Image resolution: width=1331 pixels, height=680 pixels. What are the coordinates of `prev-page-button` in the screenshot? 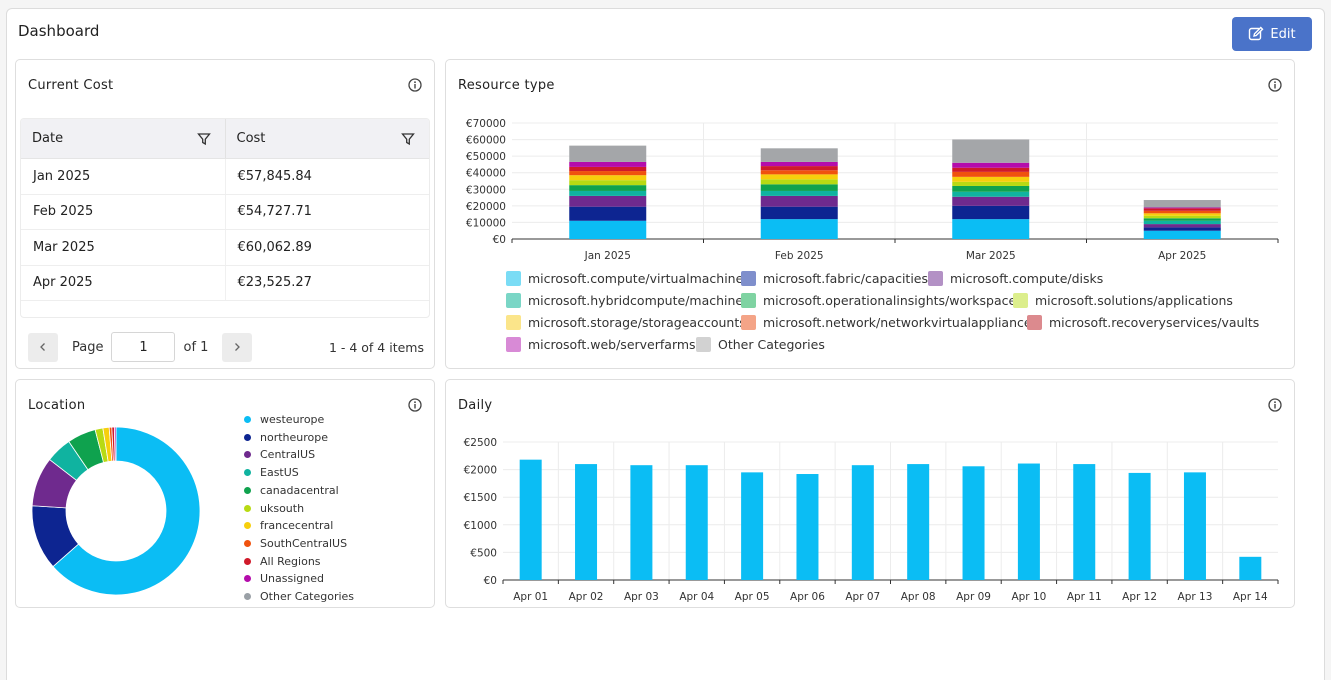 It's located at (43, 347).